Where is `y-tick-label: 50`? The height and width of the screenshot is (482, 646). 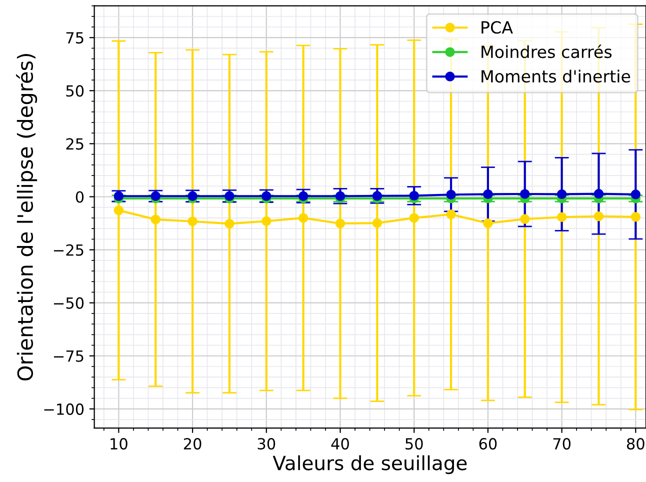
y-tick-label: 50 is located at coordinates (75, 91).